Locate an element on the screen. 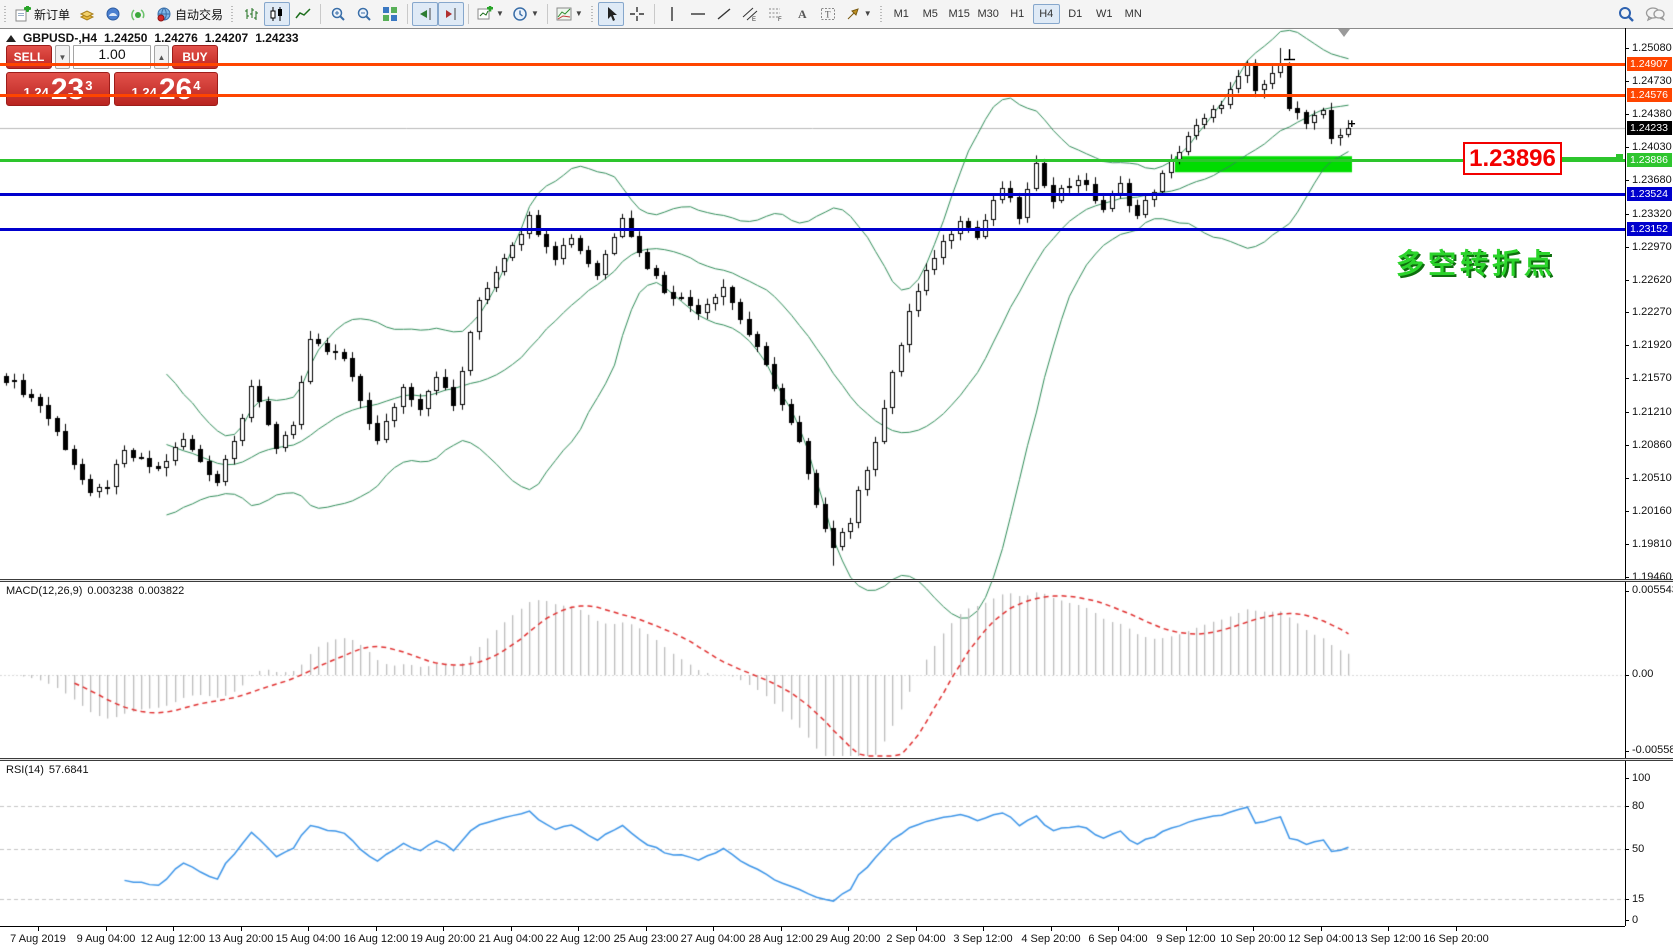 Image resolution: width=1673 pixels, height=950 pixels. auto-scroll-button is located at coordinates (425, 14).